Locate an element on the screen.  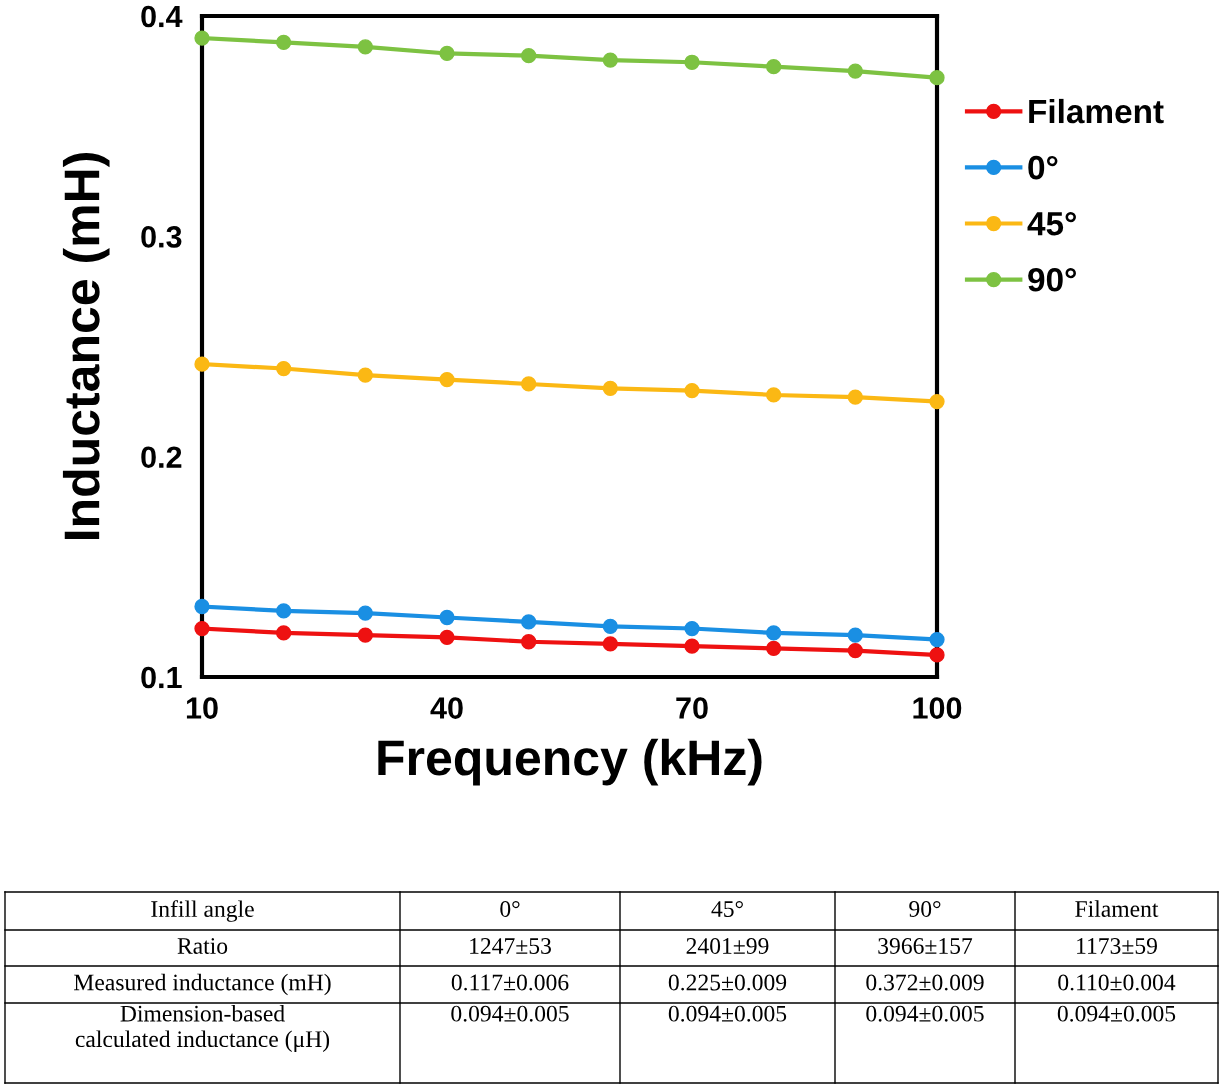
text: 0.117±0.006 is located at coordinates (510, 982).